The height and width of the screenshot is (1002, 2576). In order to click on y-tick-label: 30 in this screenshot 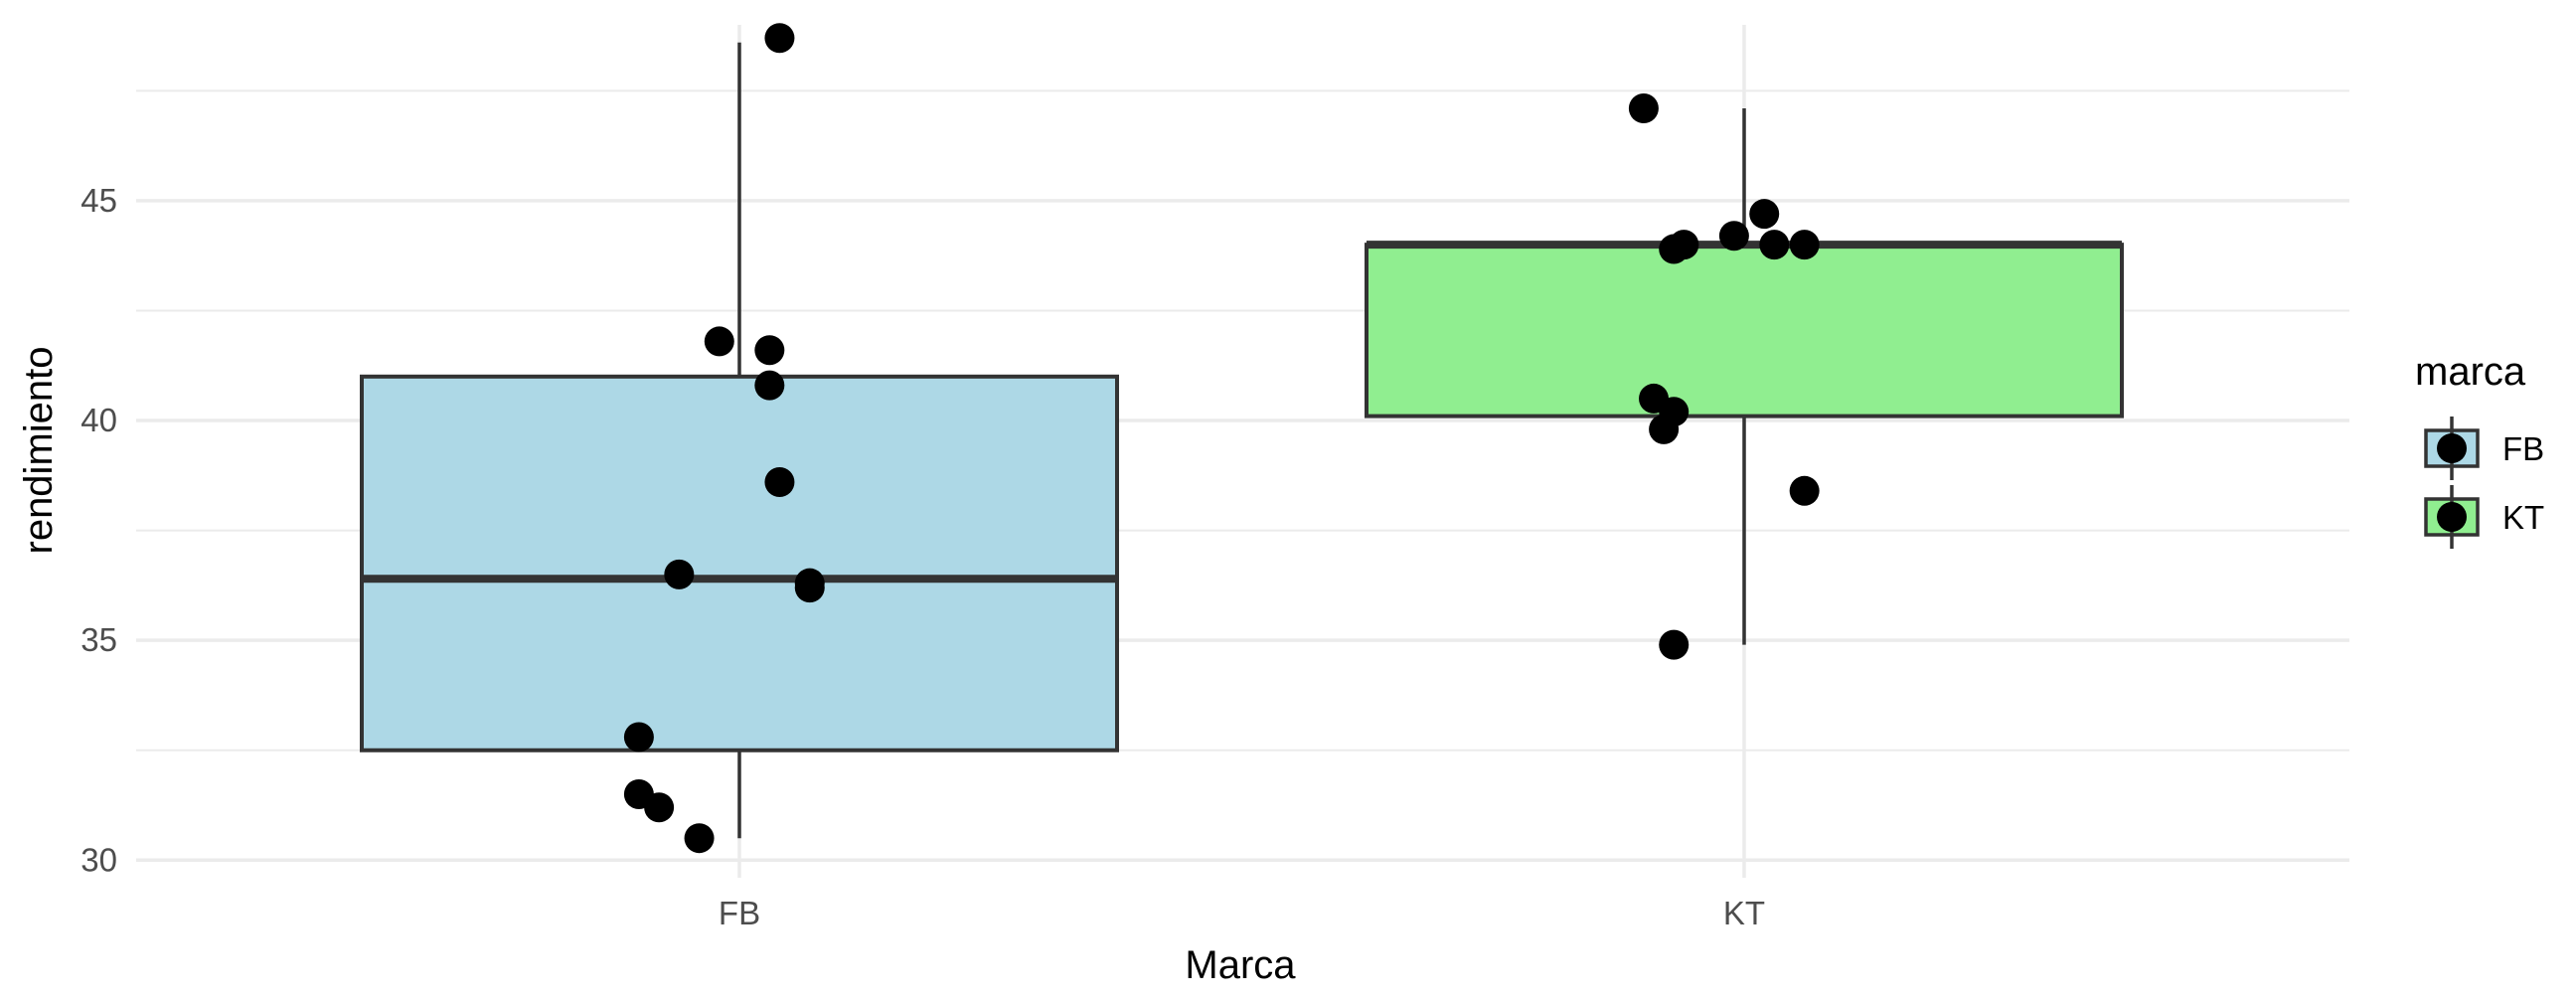, I will do `click(98, 859)`.